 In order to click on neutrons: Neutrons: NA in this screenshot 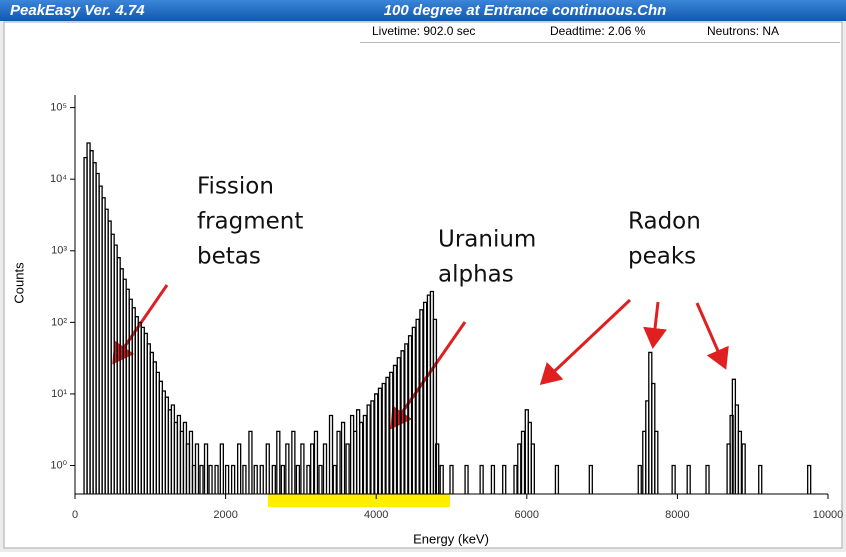, I will do `click(743, 31)`.